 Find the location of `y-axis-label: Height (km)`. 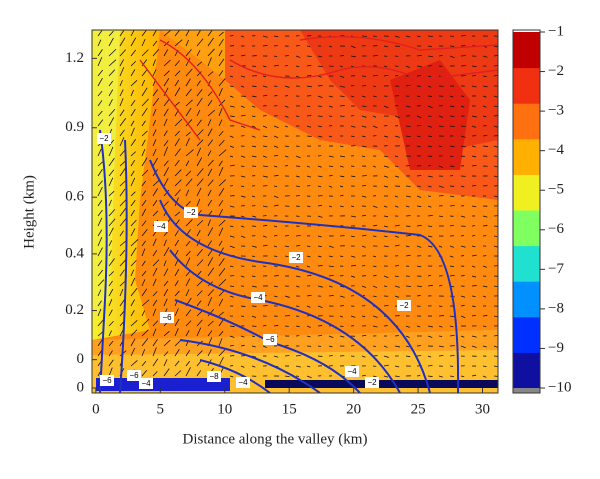

y-axis-label: Height (km) is located at coordinates (29, 212).